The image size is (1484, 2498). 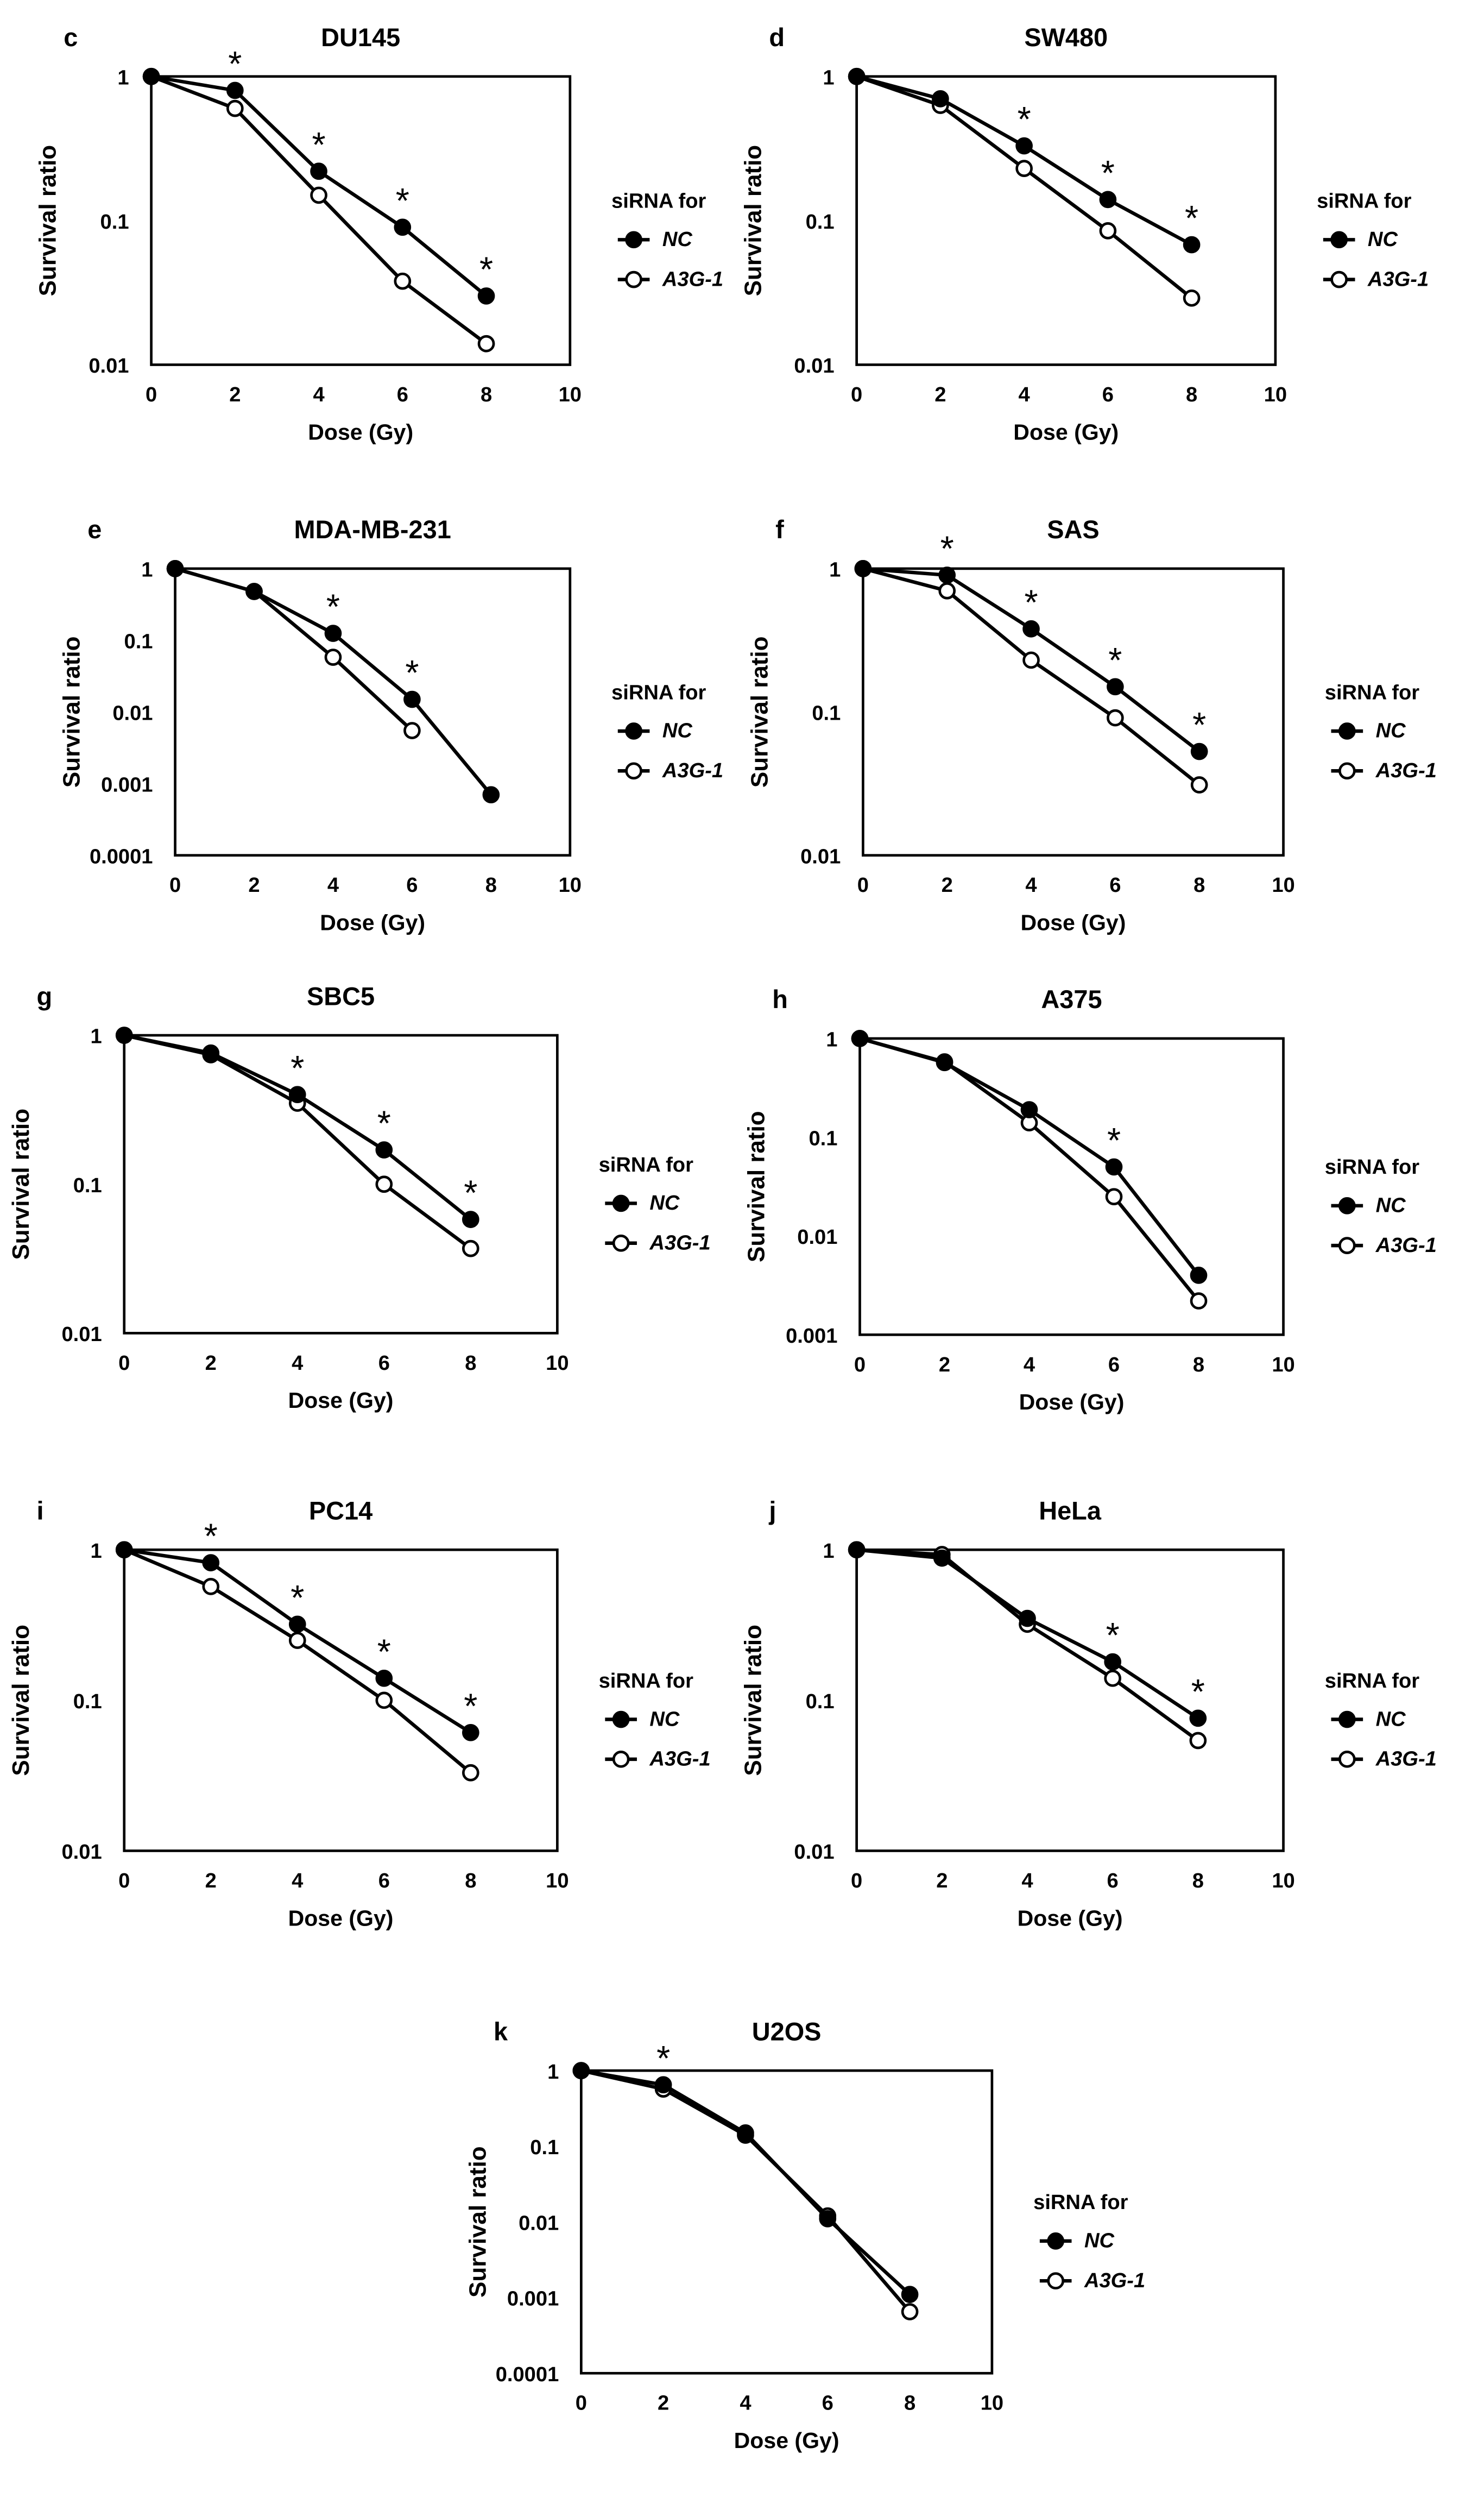 What do you see at coordinates (94, 529) in the screenshot?
I see `panel-letter: e` at bounding box center [94, 529].